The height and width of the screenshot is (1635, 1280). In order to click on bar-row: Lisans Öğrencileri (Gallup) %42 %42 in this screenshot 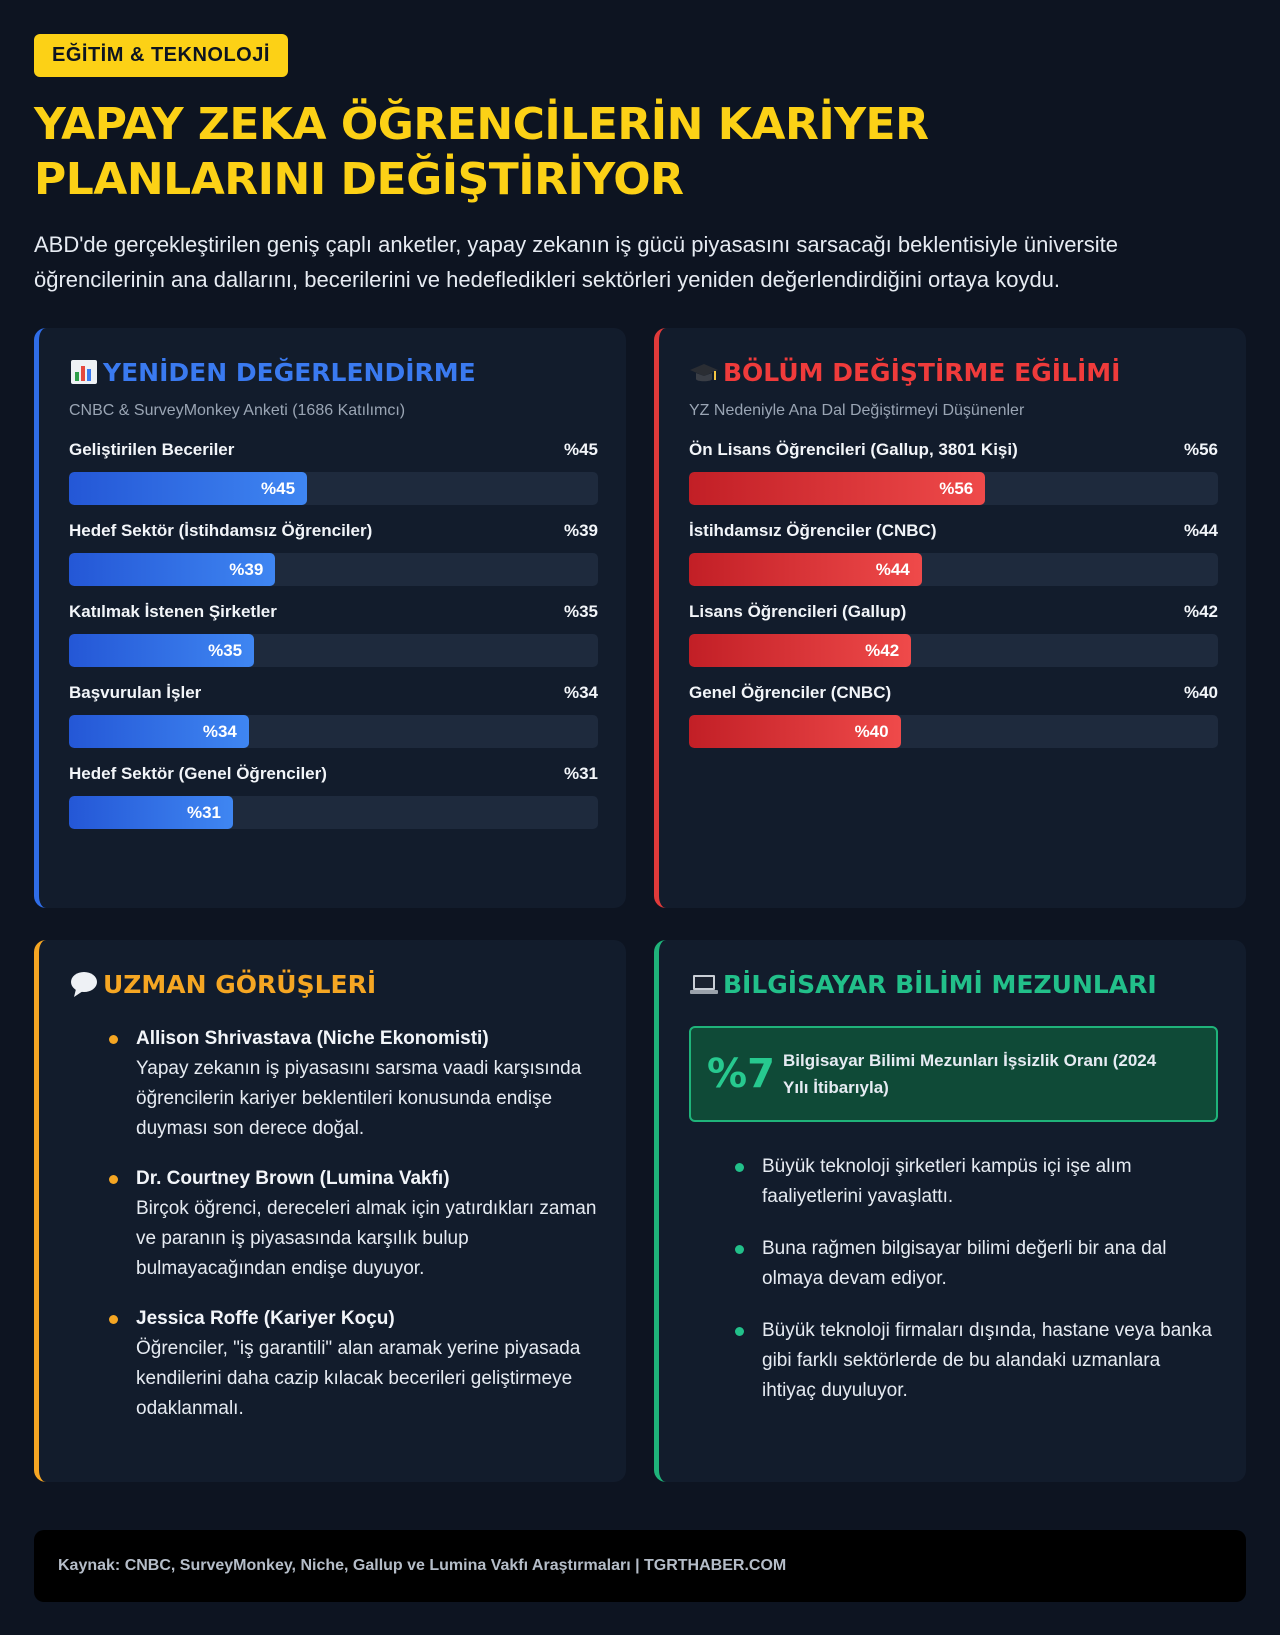, I will do `click(953, 633)`.